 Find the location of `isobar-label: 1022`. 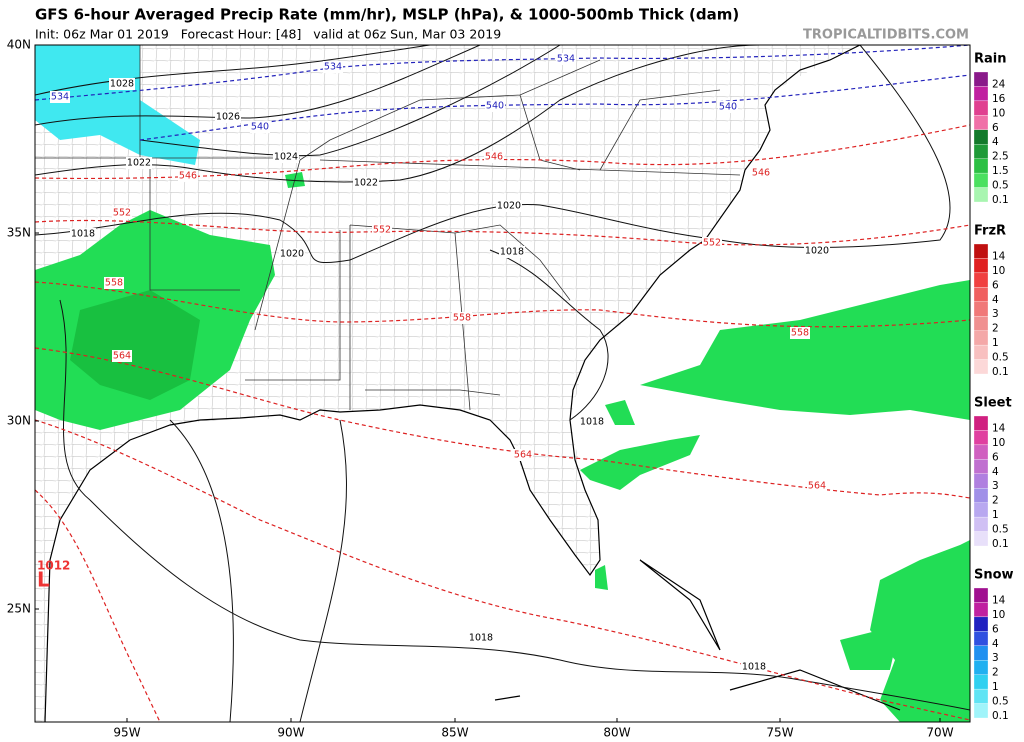

isobar-label: 1022 is located at coordinates (139, 163).